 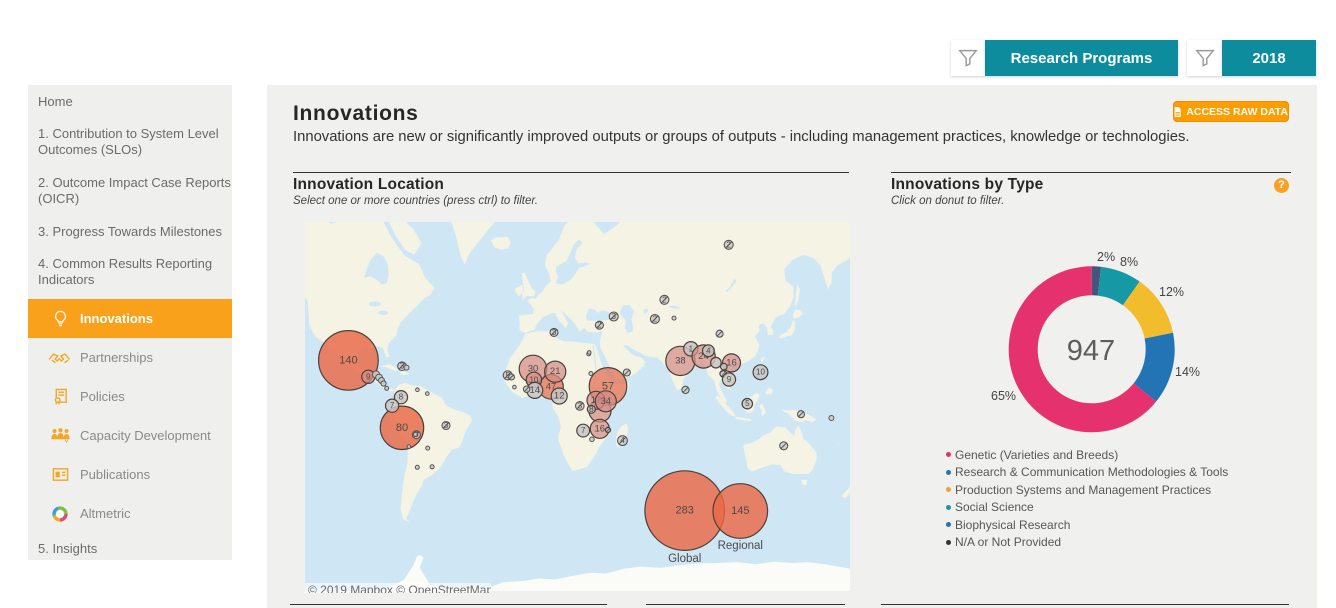 What do you see at coordinates (606, 401) in the screenshot?
I see `svg-text: 34` at bounding box center [606, 401].